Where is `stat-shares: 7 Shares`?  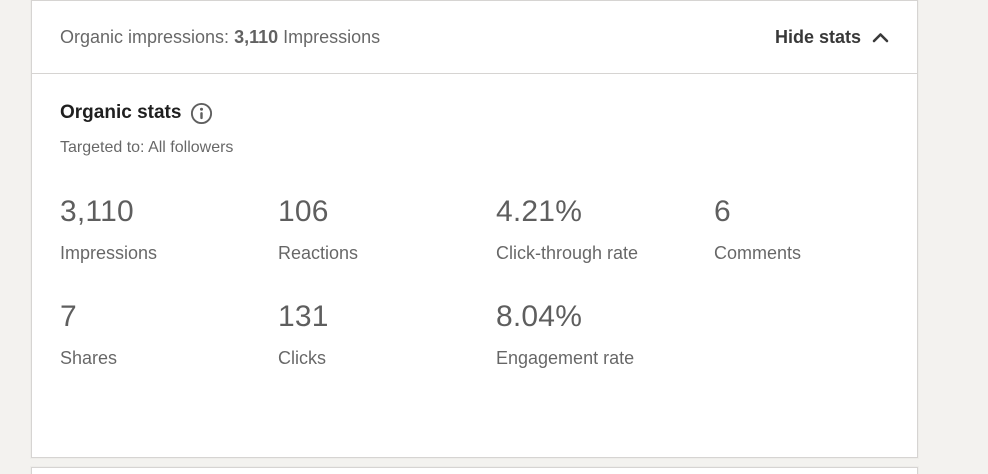
stat-shares: 7 Shares is located at coordinates (169, 335).